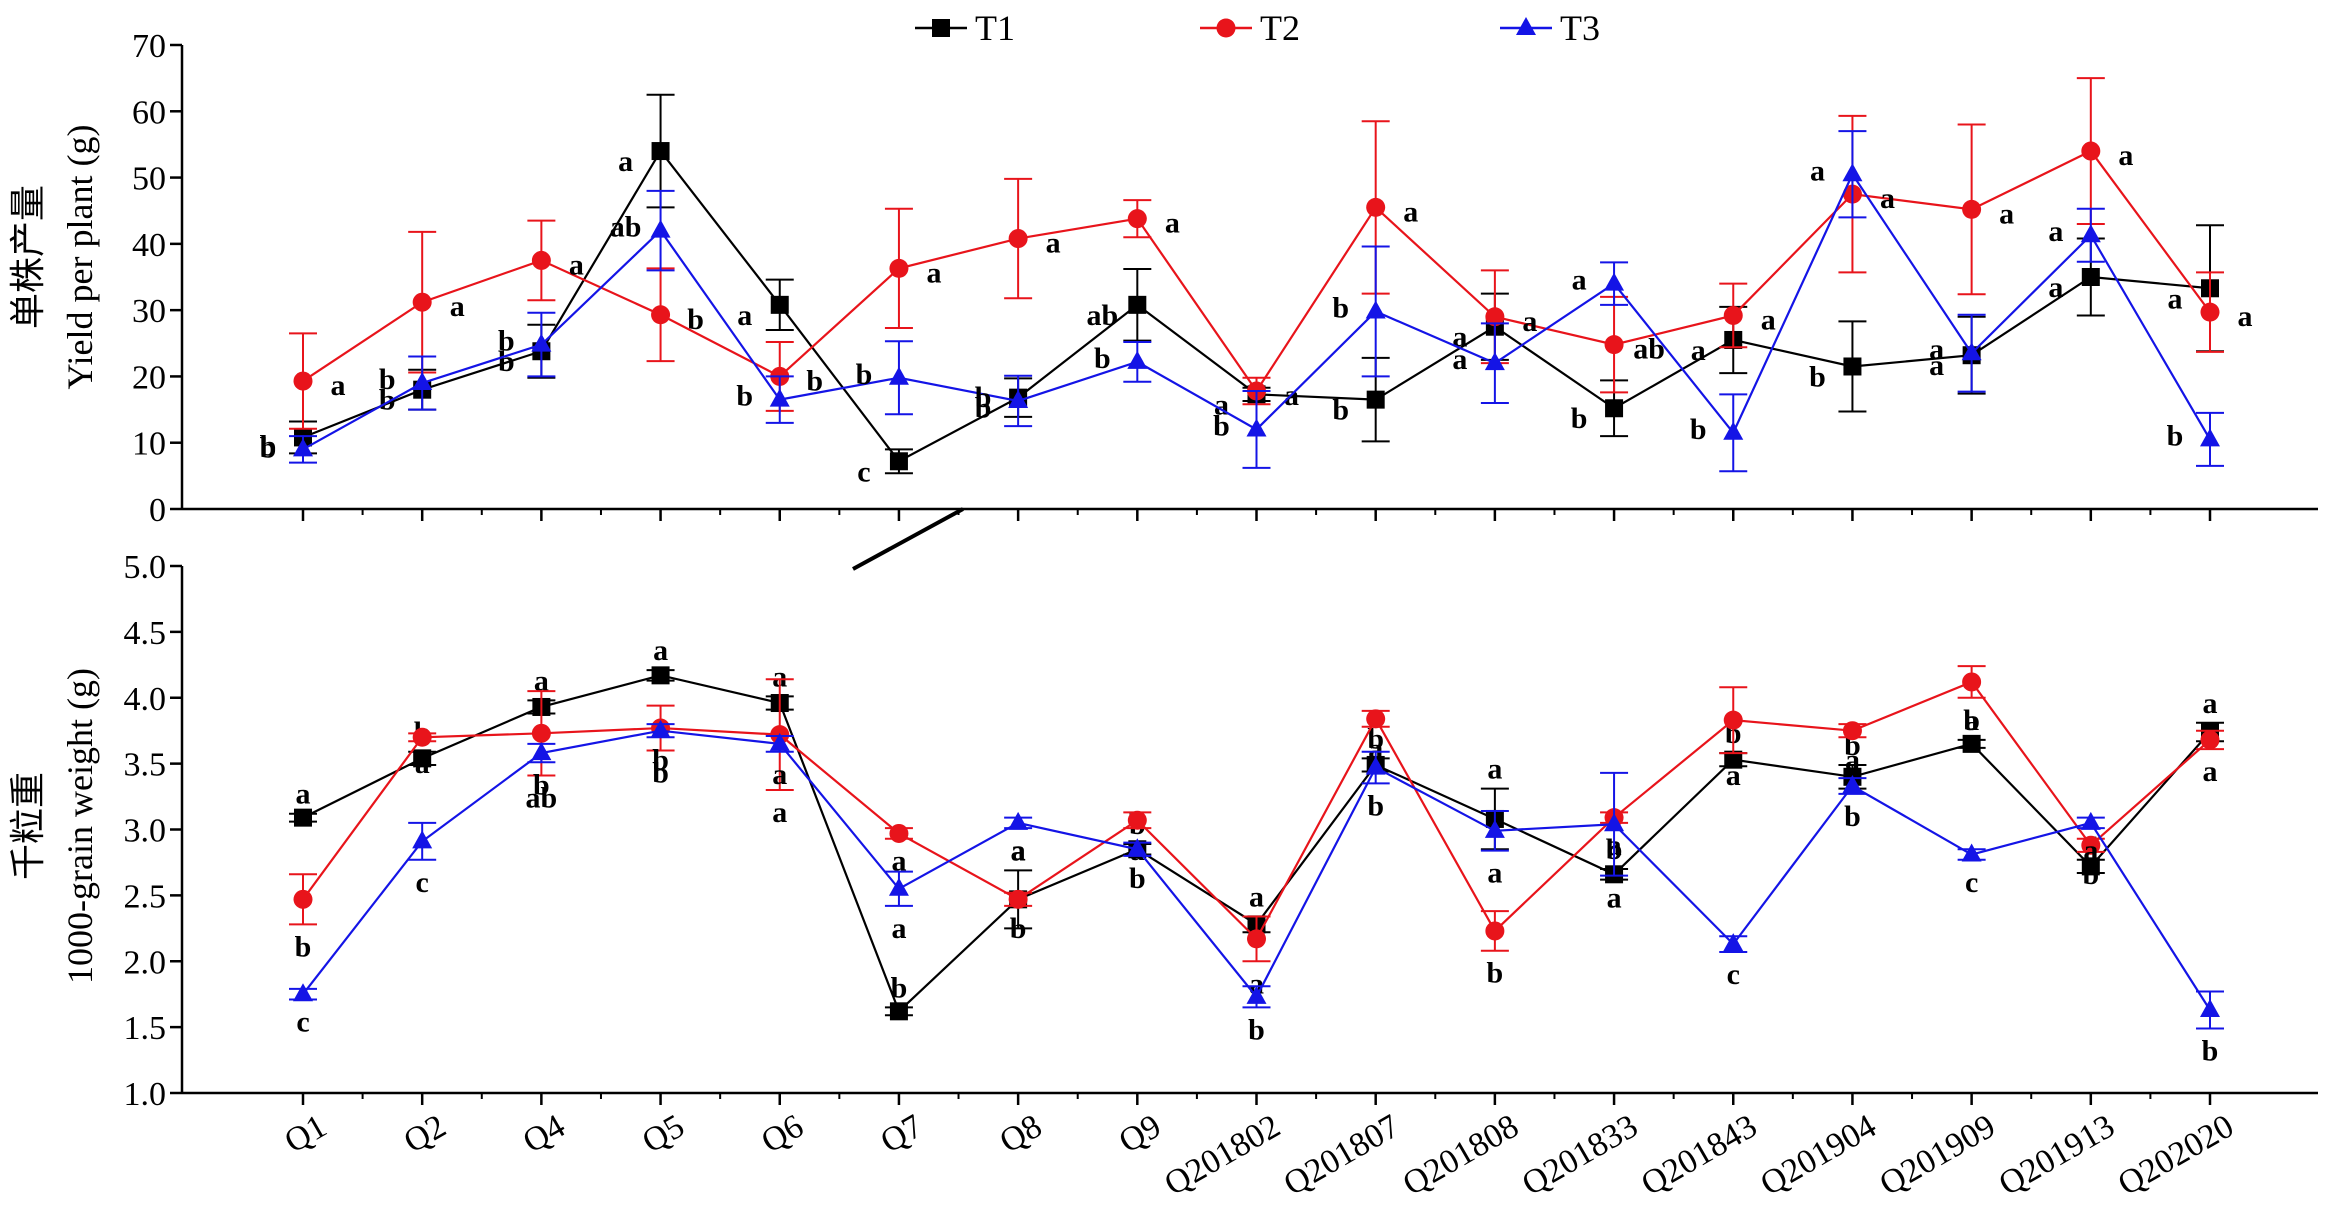 Image resolution: width=2327 pixels, height=1220 pixels. Describe the element at coordinates (1580, 1155) in the screenshot. I see `x-tick-label-Q201833: Q201833` at that location.